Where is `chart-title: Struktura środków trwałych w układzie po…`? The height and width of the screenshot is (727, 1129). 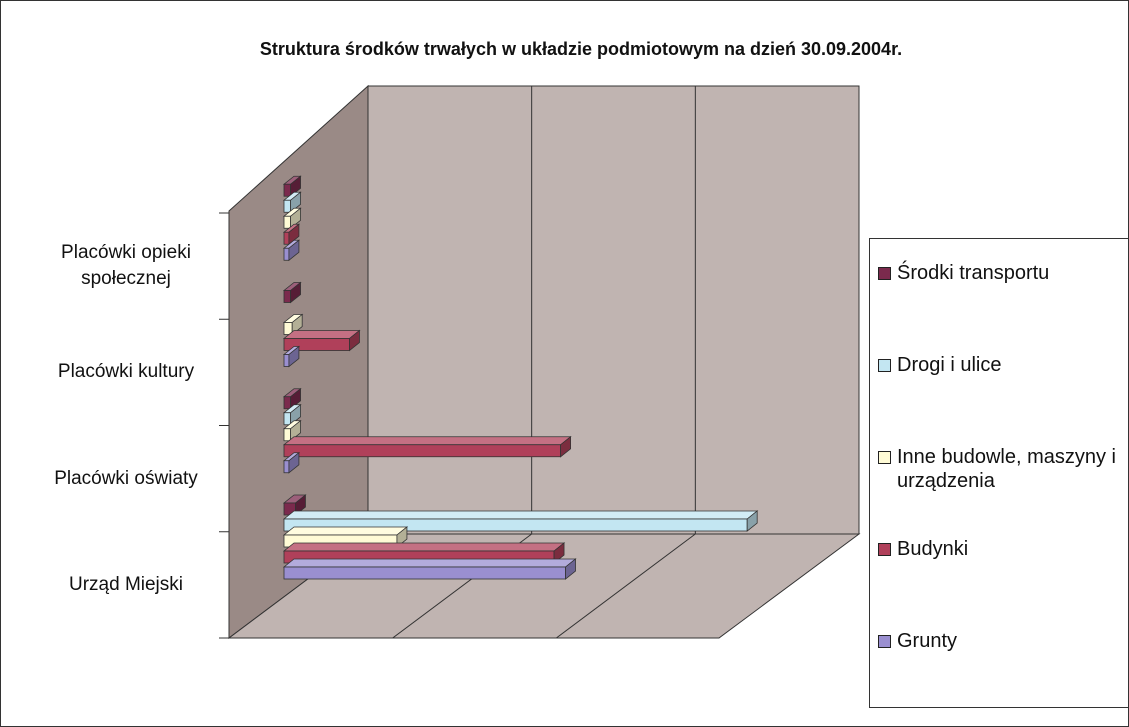
chart-title: Struktura środków trwałych w układzie po… is located at coordinates (581, 49).